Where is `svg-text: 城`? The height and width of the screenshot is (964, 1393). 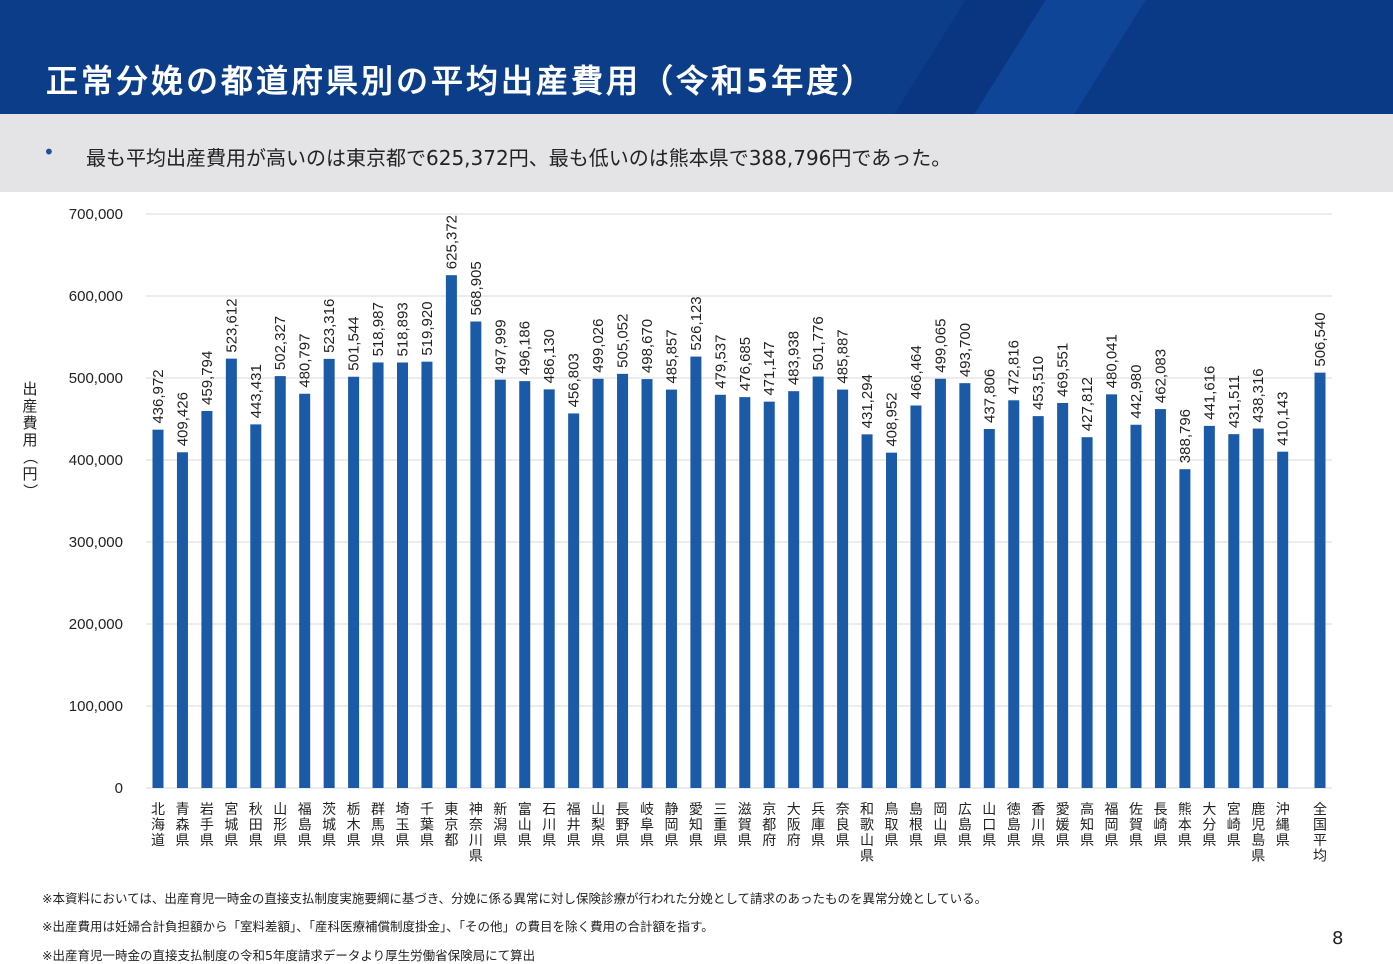 svg-text: 城 is located at coordinates (231, 826).